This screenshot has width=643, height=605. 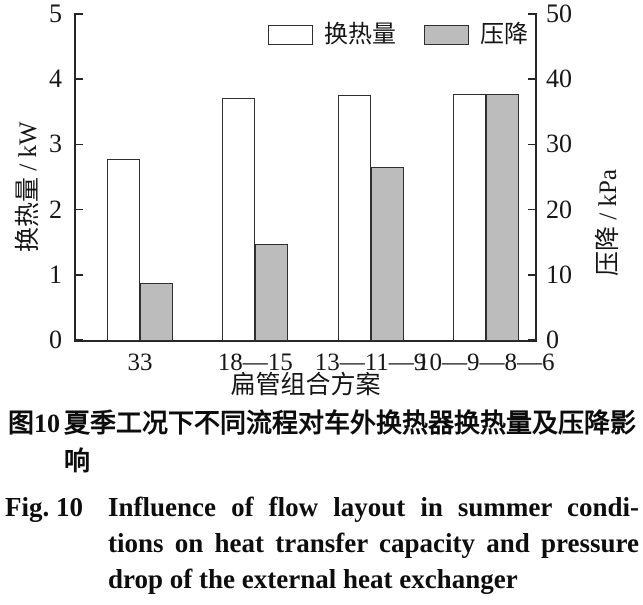 I want to click on caption-chinese-line: 夏季工况下不同流程对车外换热器换热量及压降影, so click(x=350, y=423).